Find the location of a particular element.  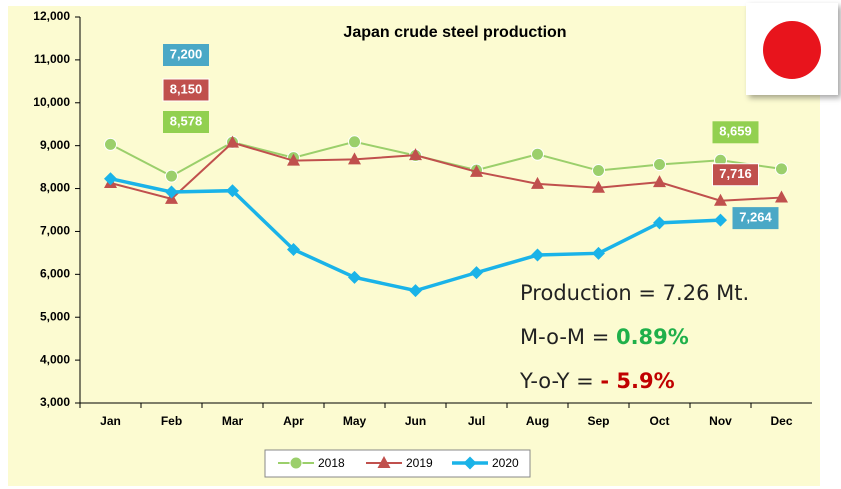

data-label: 7,264 is located at coordinates (755, 217).